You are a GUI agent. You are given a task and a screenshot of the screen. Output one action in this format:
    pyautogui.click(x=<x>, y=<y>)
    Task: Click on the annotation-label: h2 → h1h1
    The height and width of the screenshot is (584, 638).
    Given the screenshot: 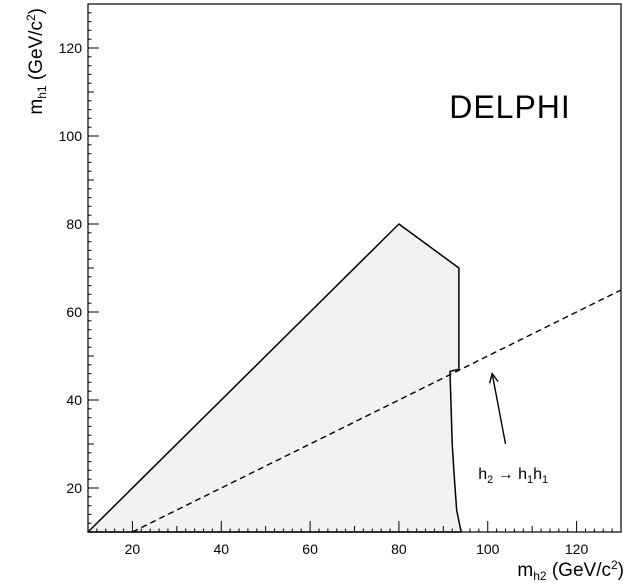 What is the action you would take?
    pyautogui.click(x=513, y=476)
    